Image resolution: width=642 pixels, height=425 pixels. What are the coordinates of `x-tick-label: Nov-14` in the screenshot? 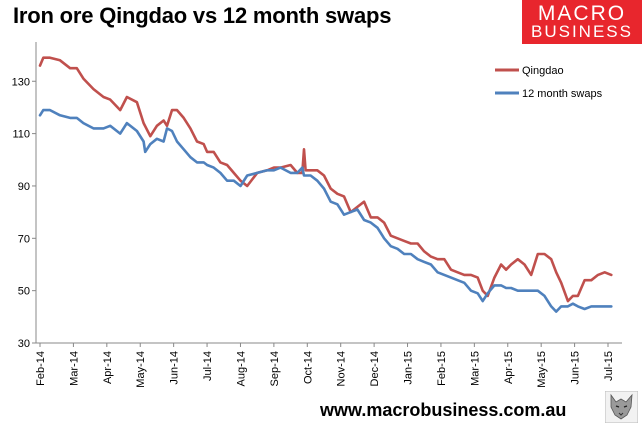 It's located at (342, 368).